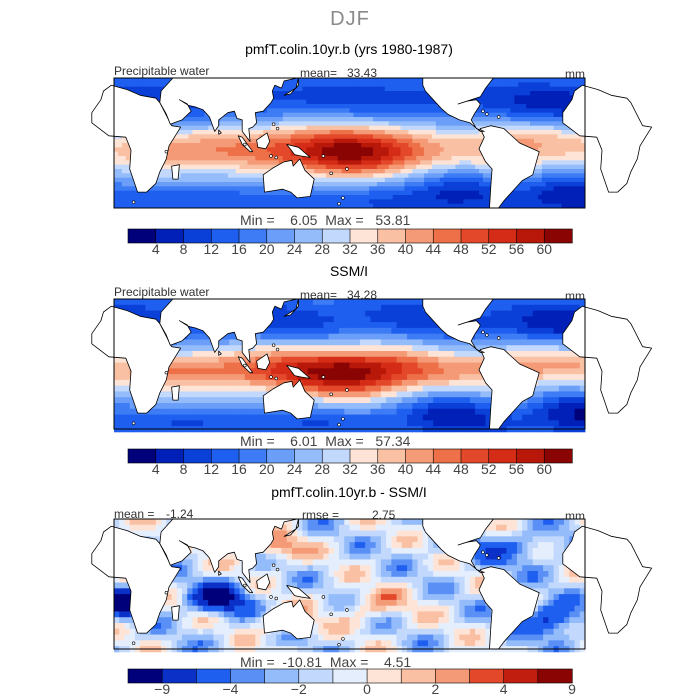  What do you see at coordinates (558, 236) in the screenshot?
I see `colorbar-swatch` at bounding box center [558, 236].